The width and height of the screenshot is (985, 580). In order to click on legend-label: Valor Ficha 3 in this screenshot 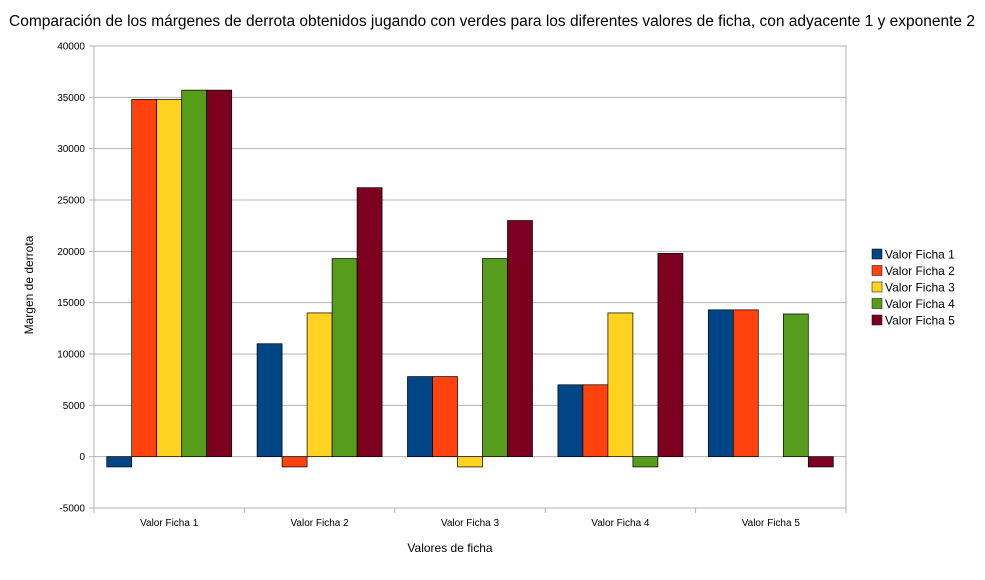, I will do `click(920, 288)`.